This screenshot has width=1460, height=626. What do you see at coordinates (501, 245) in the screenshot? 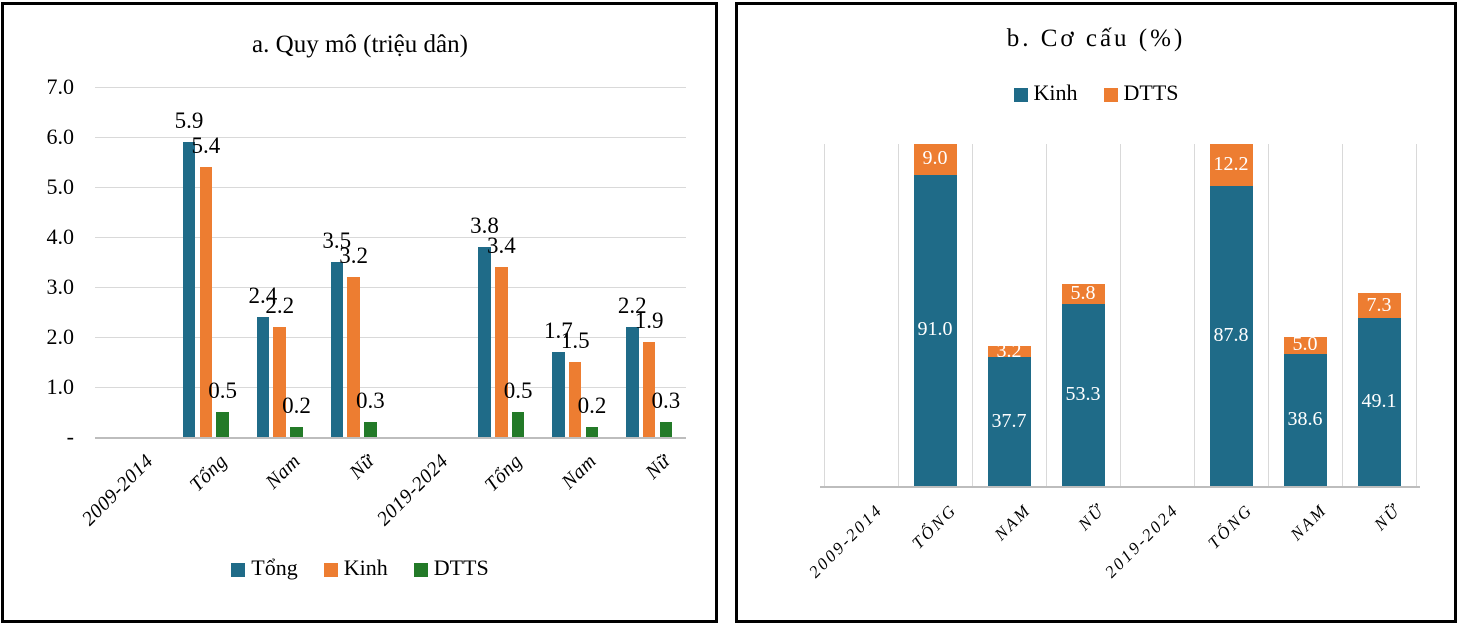
I see `bar-value-label: 3.4` at bounding box center [501, 245].